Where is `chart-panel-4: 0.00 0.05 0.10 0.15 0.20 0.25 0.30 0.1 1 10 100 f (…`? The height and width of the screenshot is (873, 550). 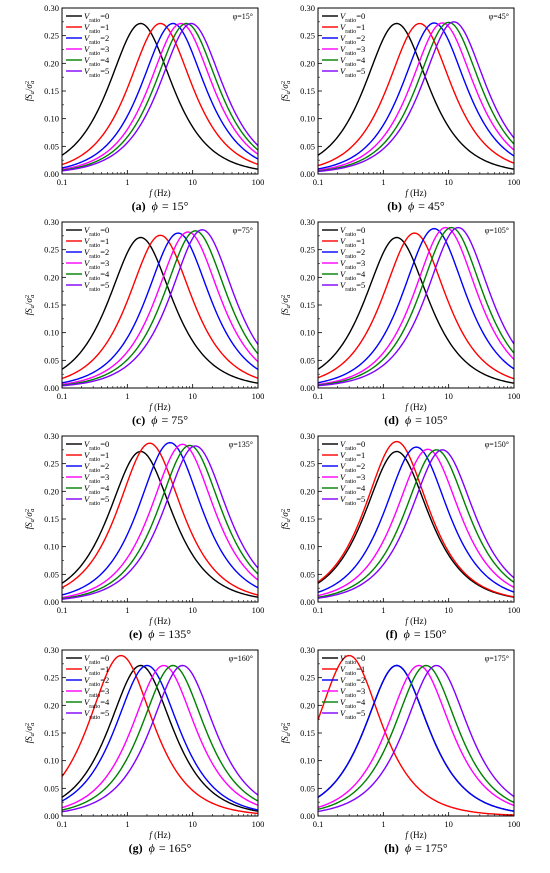 chart-panel-4: 0.00 0.05 0.10 0.15 0.20 0.25 0.30 0.1 1 10 100 f (… is located at coordinates (400, 322).